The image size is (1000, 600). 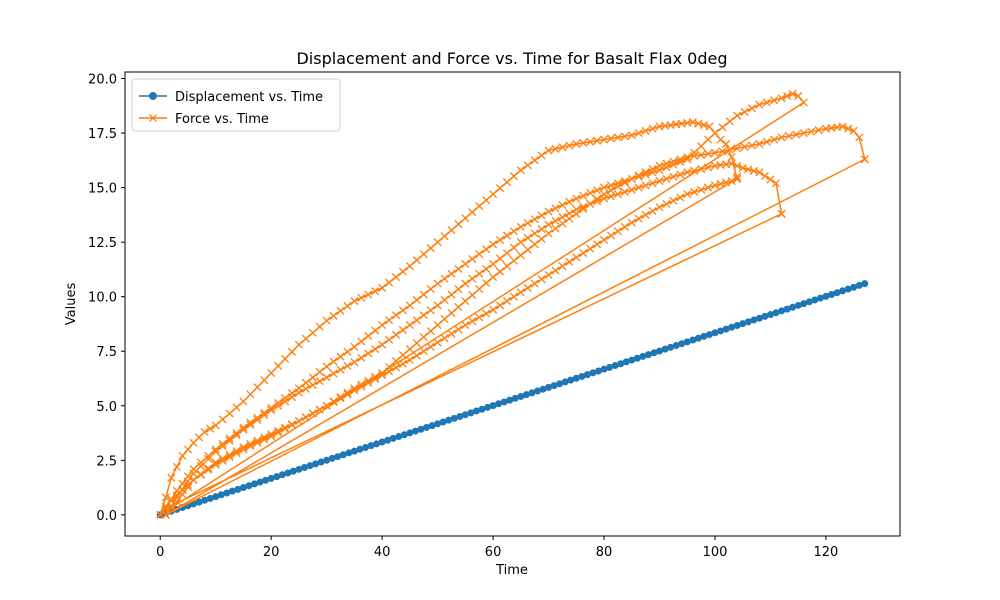 What do you see at coordinates (102, 298) in the screenshot?
I see `y-tick-label: 10.0` at bounding box center [102, 298].